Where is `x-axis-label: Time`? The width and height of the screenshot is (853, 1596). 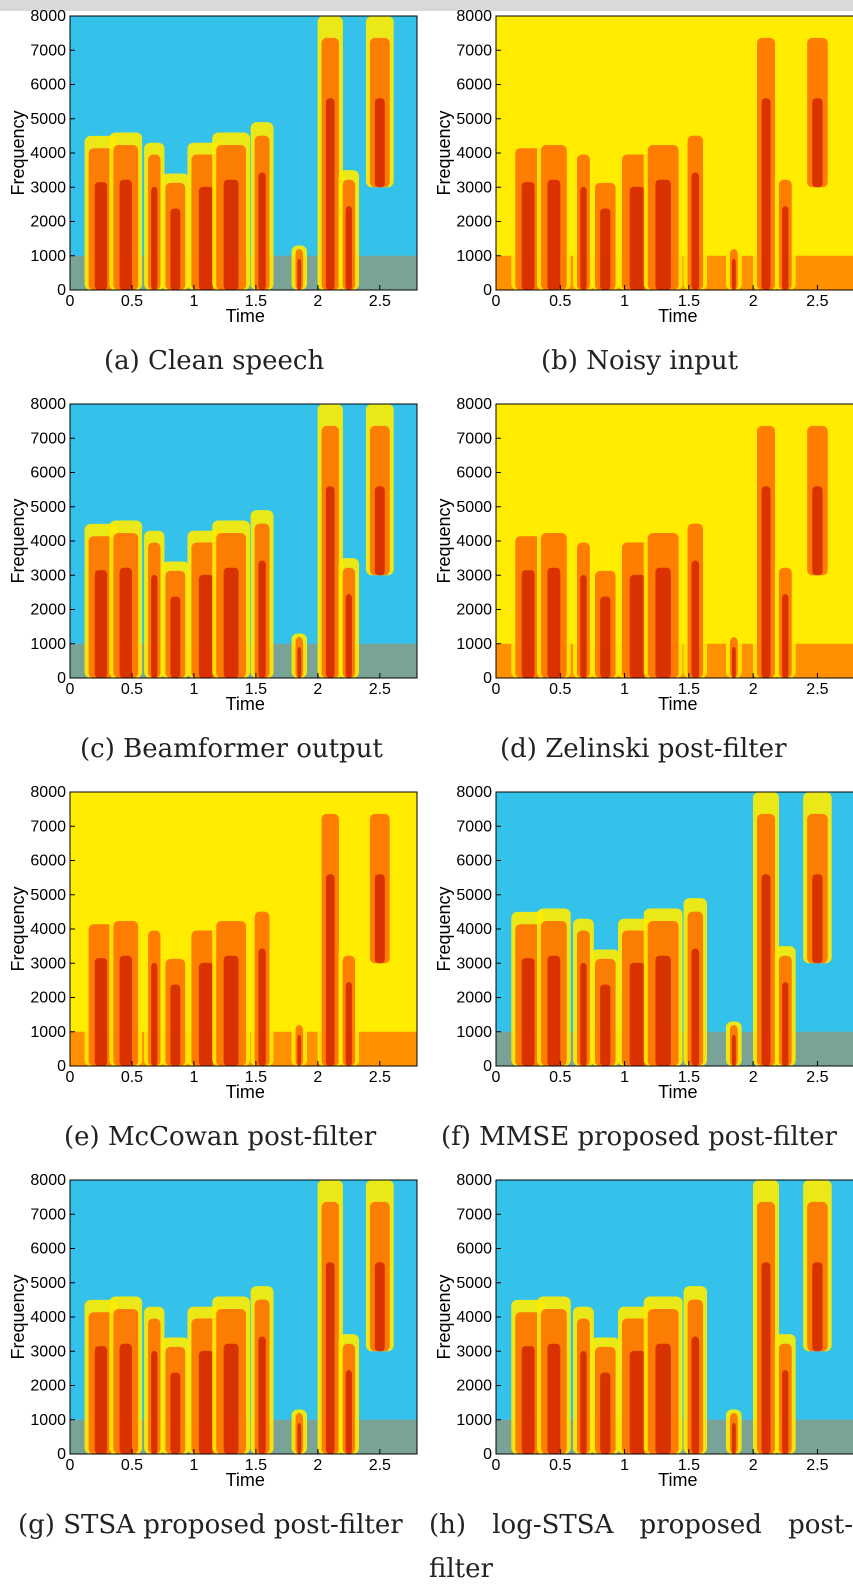 x-axis-label: Time is located at coordinates (677, 1480).